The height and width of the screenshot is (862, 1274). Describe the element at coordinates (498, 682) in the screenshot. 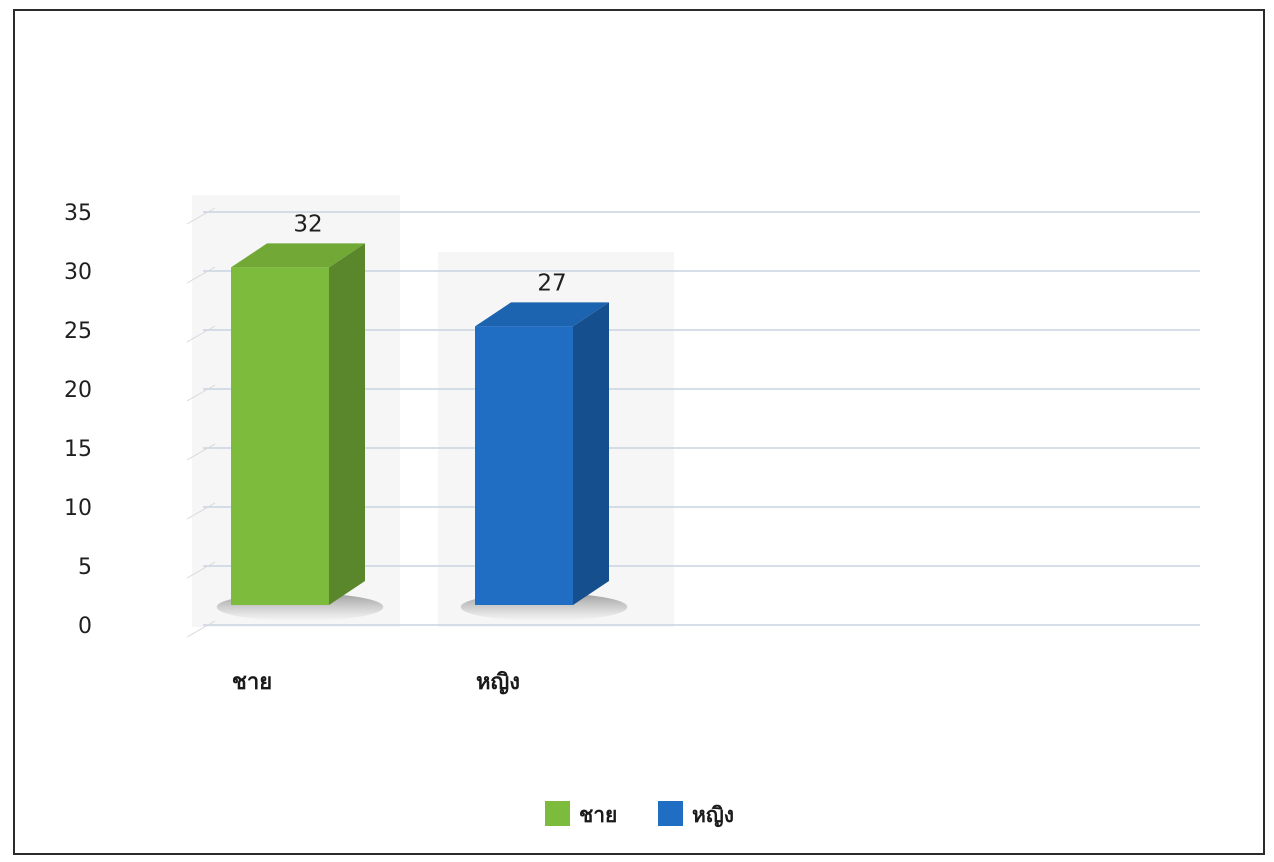

I see `x-tick-label: หญิง` at that location.